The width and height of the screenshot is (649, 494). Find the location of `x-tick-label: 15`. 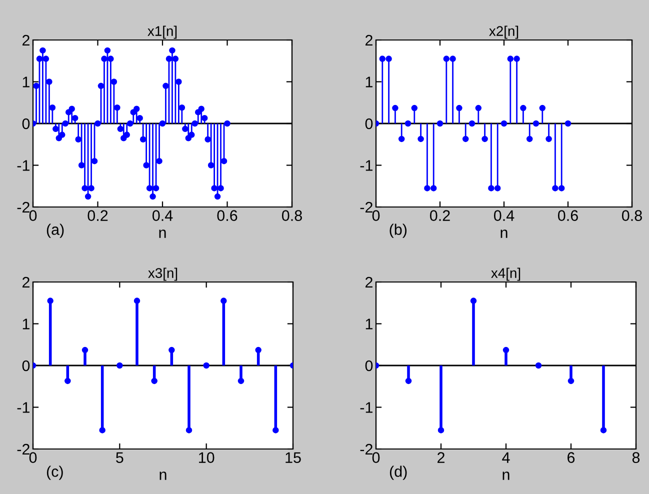

x-tick-label: 15 is located at coordinates (293, 457).